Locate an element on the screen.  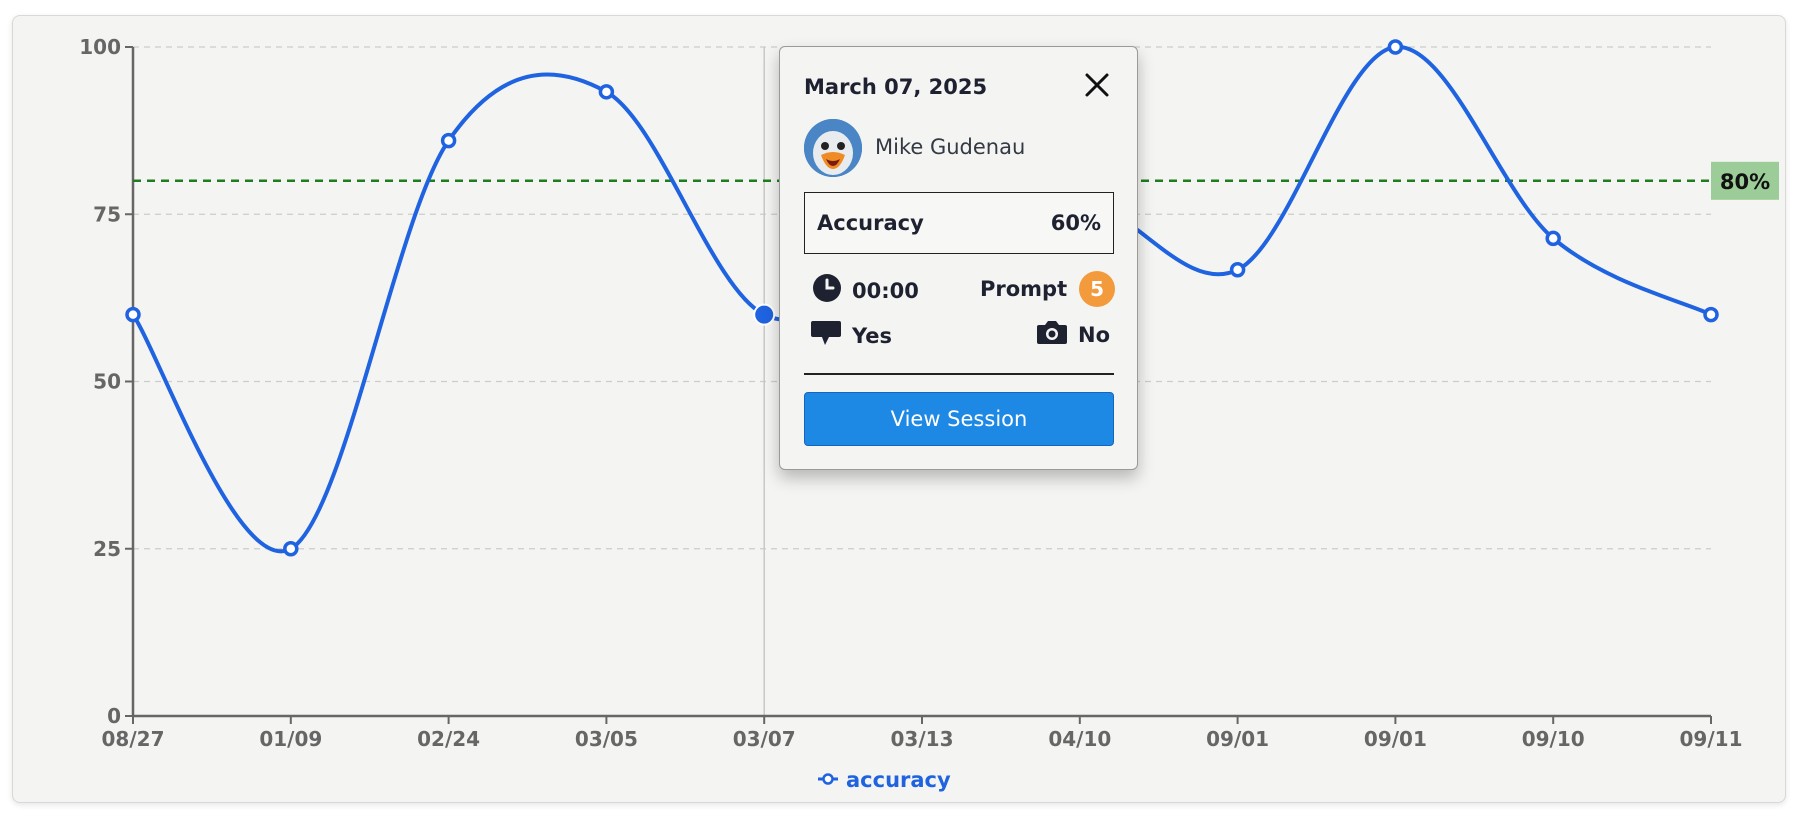
duration-value: 00:00 is located at coordinates (885, 290).